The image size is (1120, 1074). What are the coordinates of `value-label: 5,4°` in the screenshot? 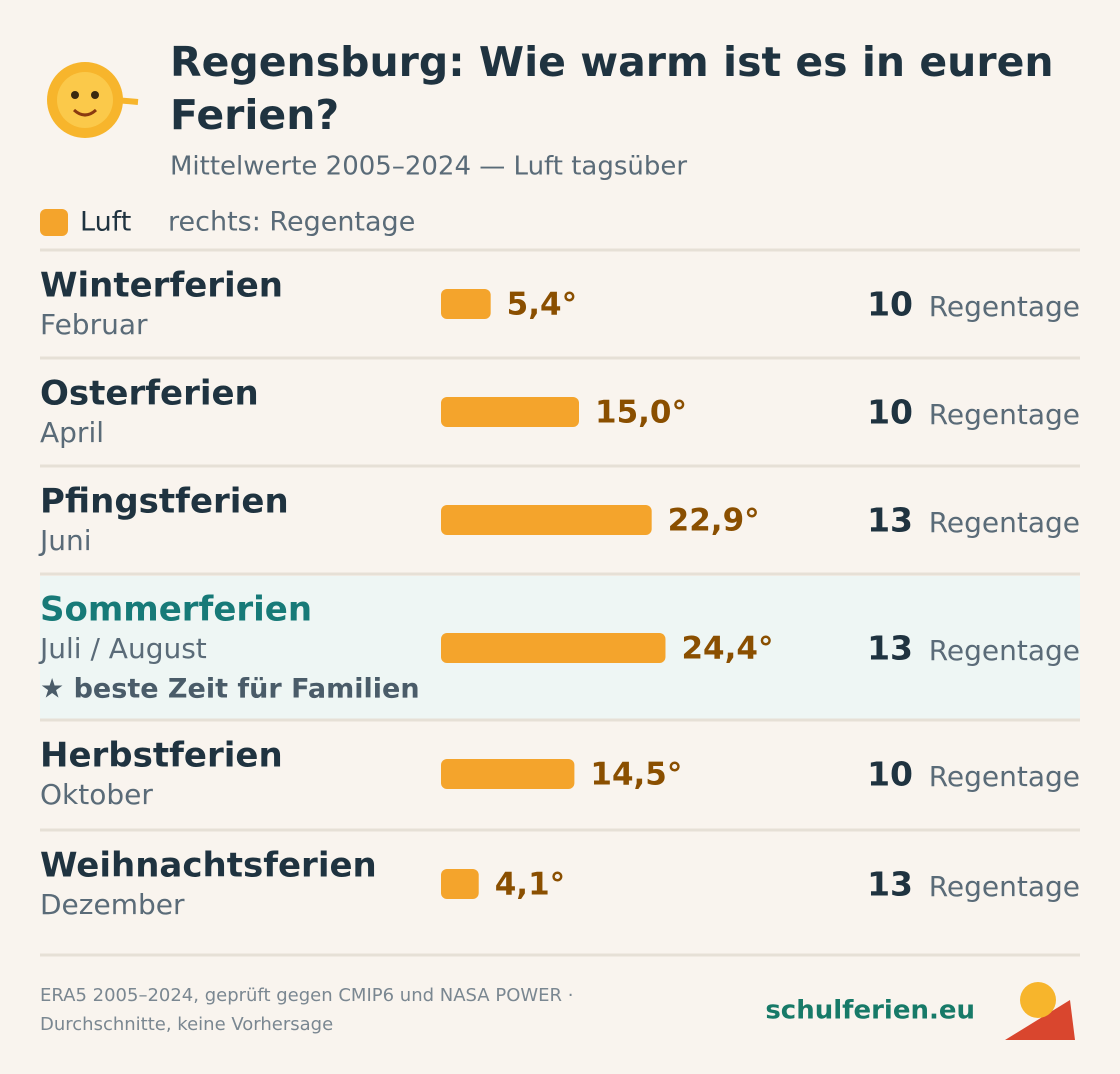 It's located at (542, 305).